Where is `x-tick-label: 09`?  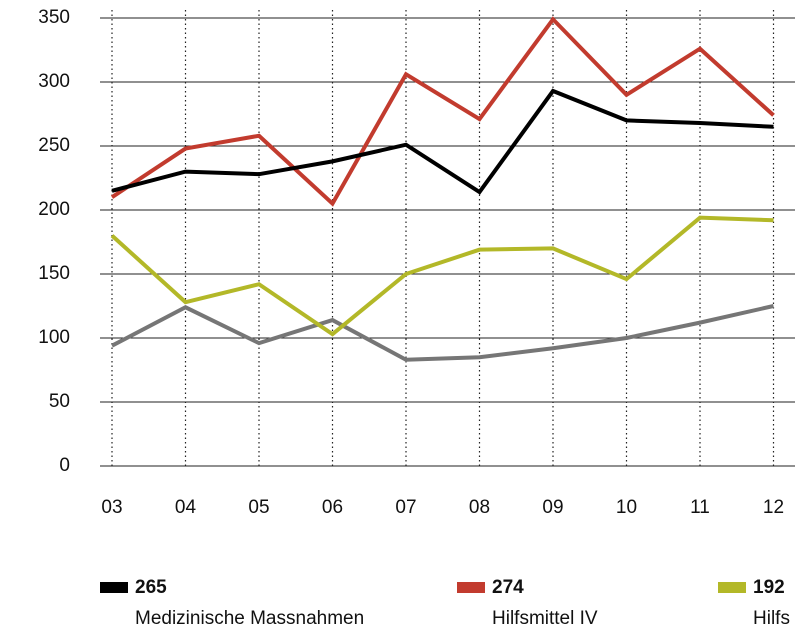 x-tick-label: 09 is located at coordinates (552, 507).